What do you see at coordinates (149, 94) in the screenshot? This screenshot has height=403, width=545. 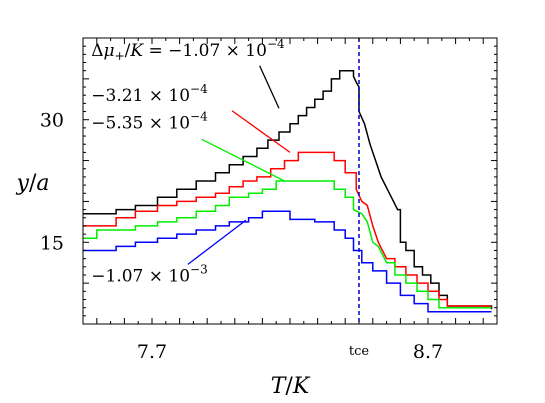 I see `annotation-label-1: −3.21 × 10⁻⁴` at bounding box center [149, 94].